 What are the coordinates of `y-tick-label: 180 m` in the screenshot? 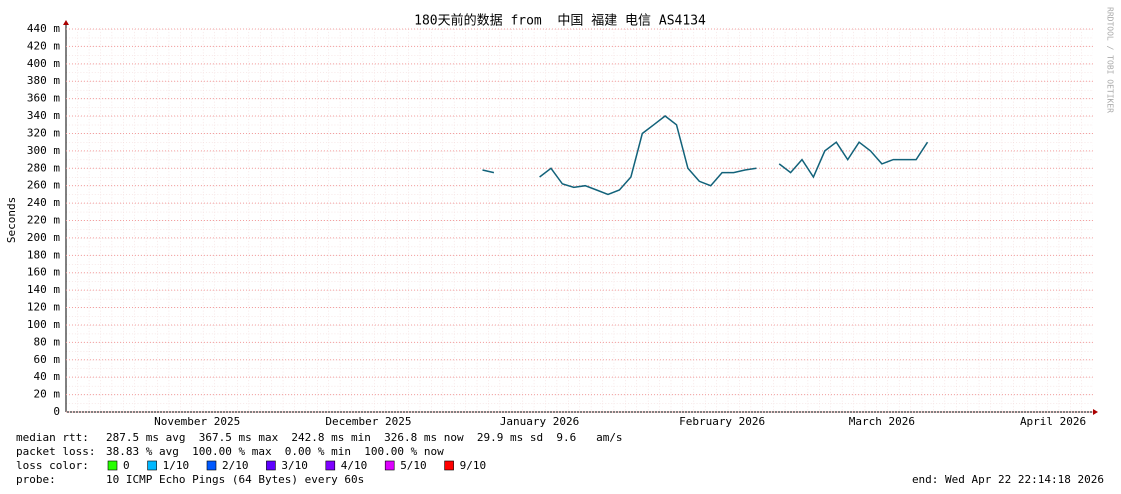 It's located at (43, 254).